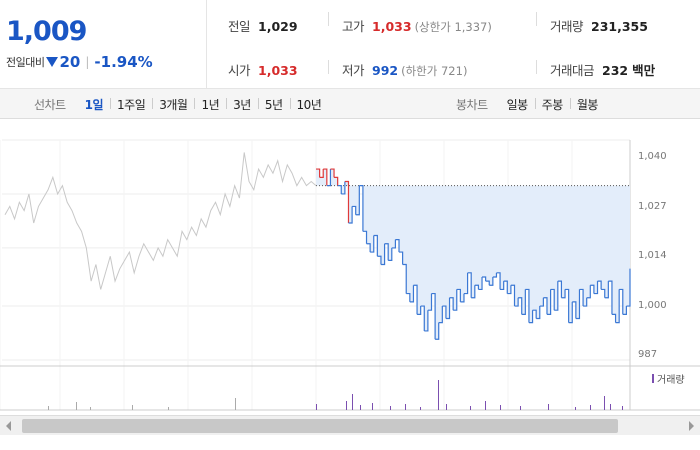  I want to click on stat-amount: 거래대금 232 백만, so click(602, 69).